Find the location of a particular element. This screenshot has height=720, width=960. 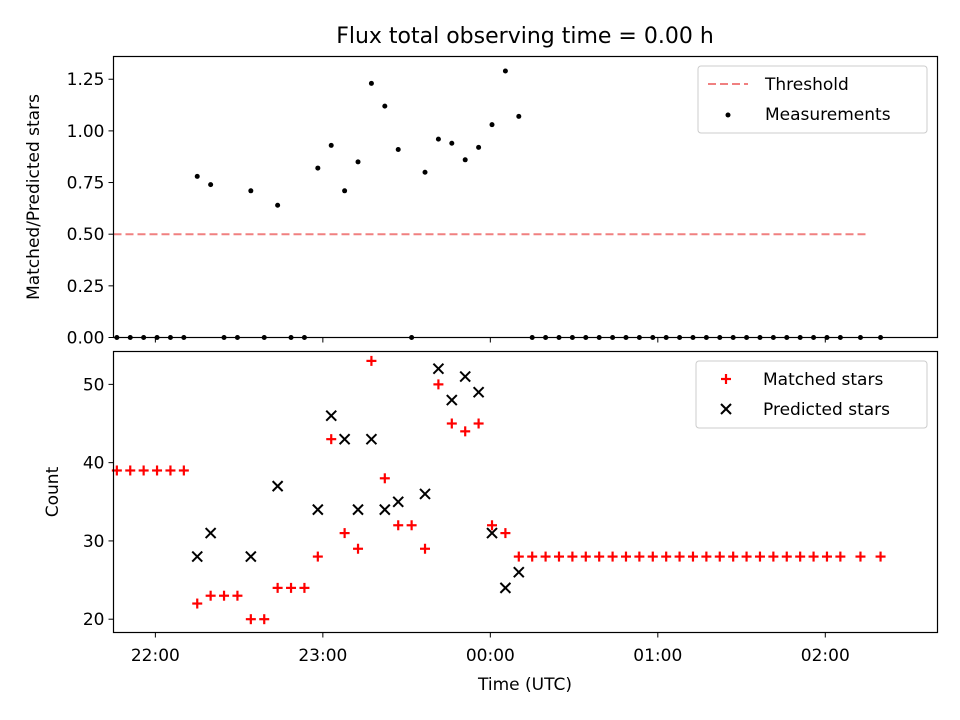

bottom-x-tick-label: 00:00 is located at coordinates (490, 656).